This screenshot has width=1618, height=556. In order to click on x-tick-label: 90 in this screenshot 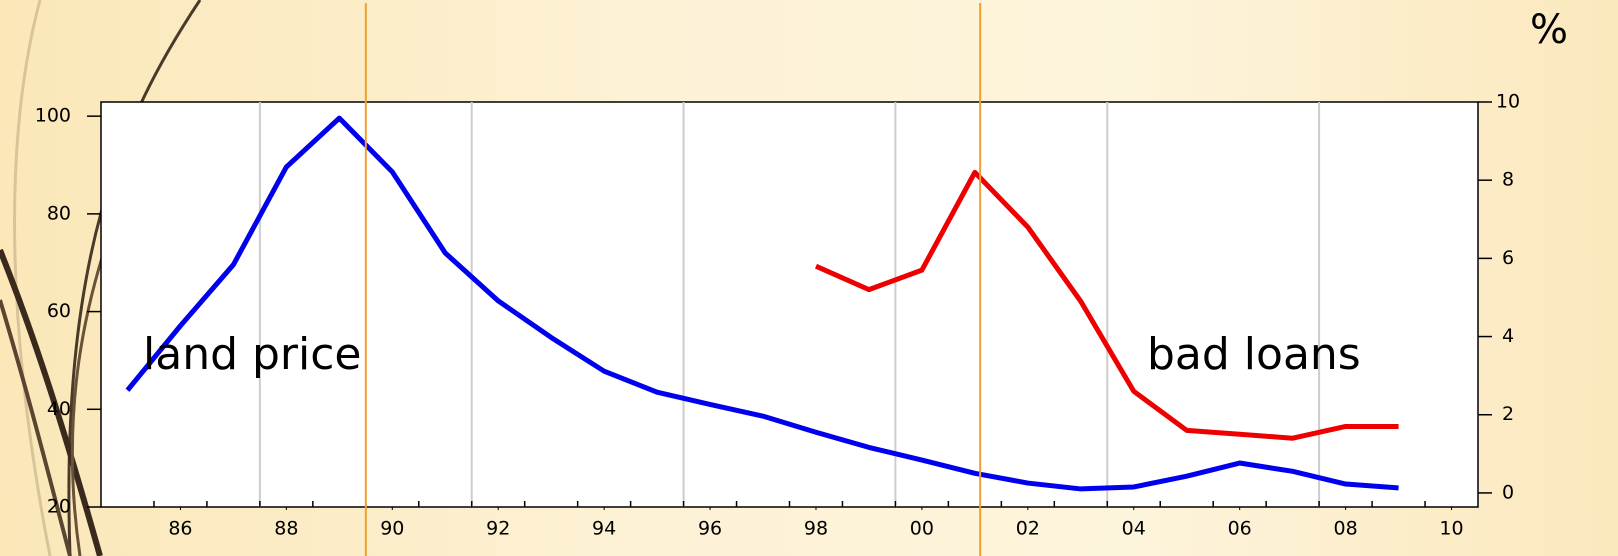, I will do `click(392, 529)`.